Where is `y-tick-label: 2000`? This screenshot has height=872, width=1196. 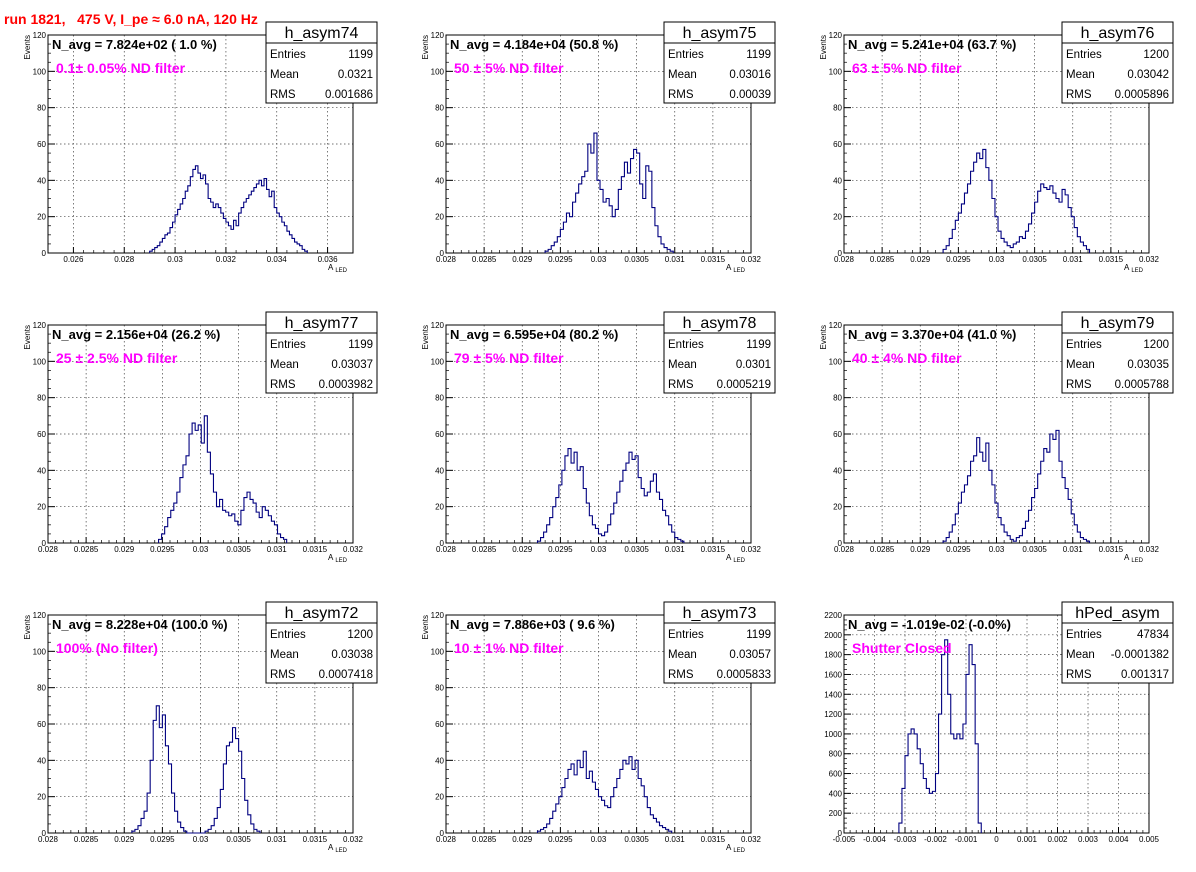
y-tick-label: 2000 is located at coordinates (833, 635).